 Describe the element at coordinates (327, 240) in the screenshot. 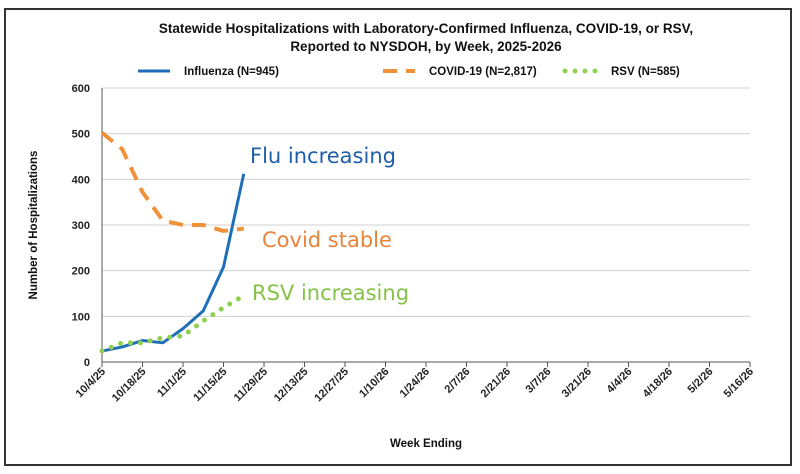

I see `annotation-covid: Covid stable` at that location.